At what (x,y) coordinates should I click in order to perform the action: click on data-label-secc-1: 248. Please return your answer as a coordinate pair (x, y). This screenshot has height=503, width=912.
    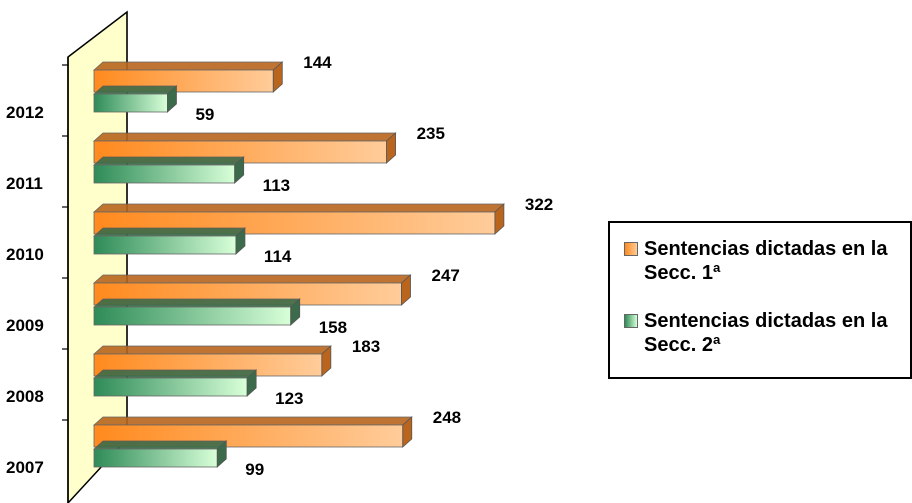
    Looking at the image, I should click on (447, 417).